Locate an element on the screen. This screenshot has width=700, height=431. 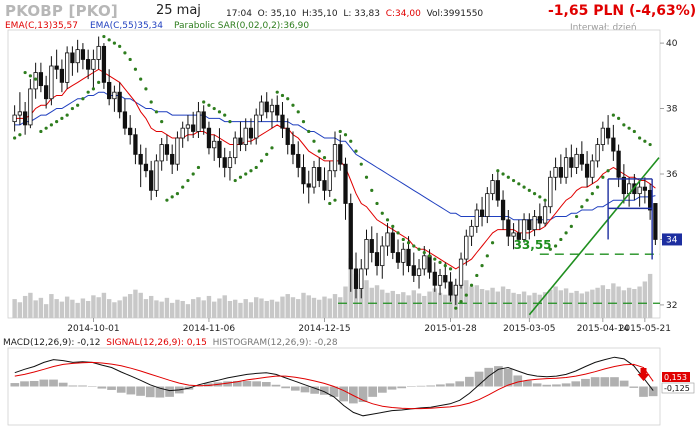
quote-close: C:34,00 is located at coordinates (403, 14).